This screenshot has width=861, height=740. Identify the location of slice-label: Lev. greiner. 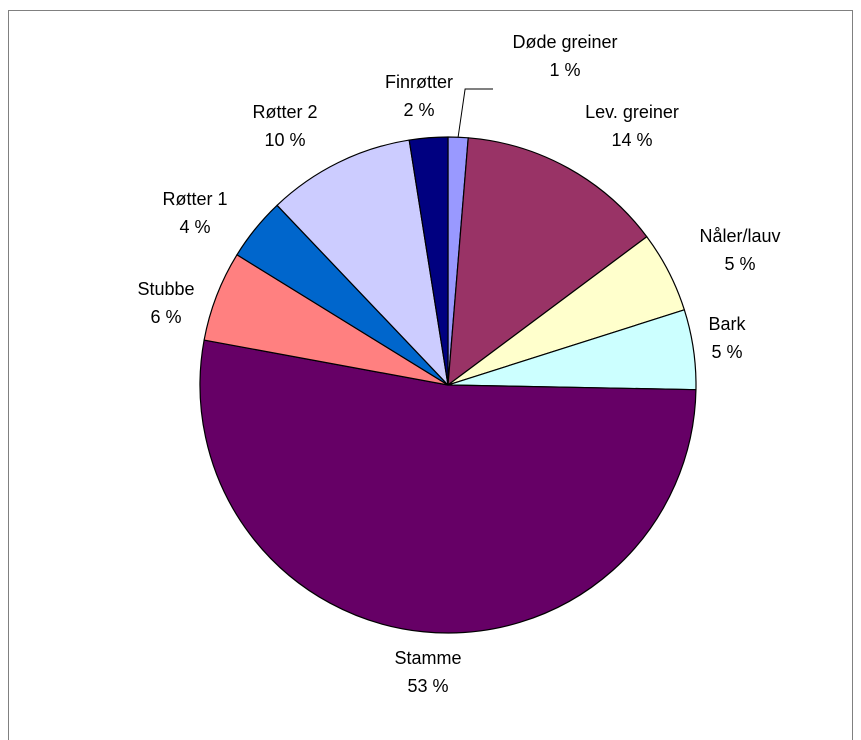
(632, 112).